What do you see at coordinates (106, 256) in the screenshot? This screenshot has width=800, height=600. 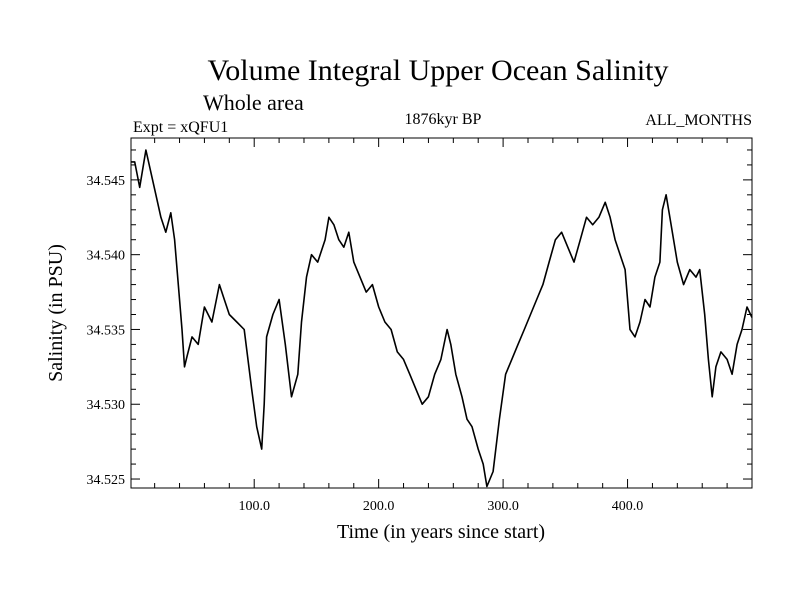 I see `y-tick-label: 34.540` at bounding box center [106, 256].